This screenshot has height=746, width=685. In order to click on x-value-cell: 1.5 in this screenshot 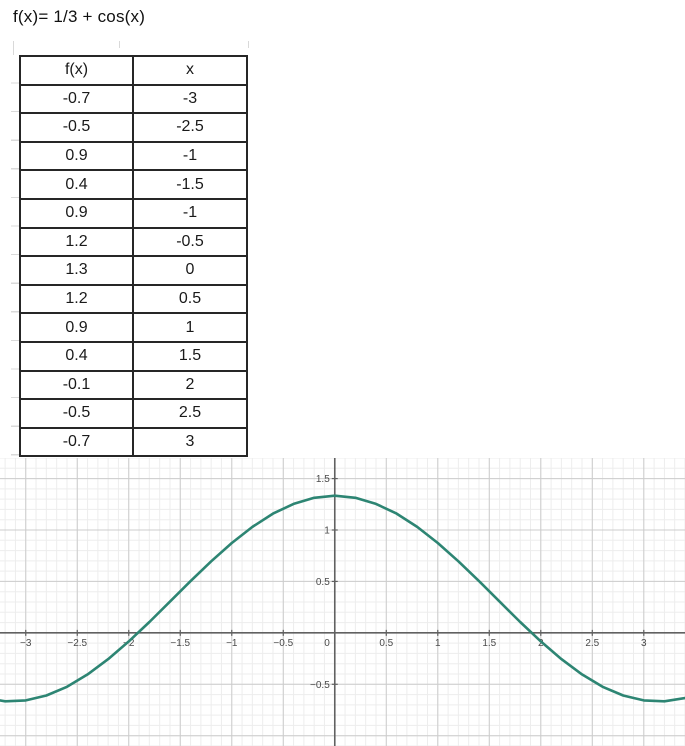, I will do `click(190, 356)`.